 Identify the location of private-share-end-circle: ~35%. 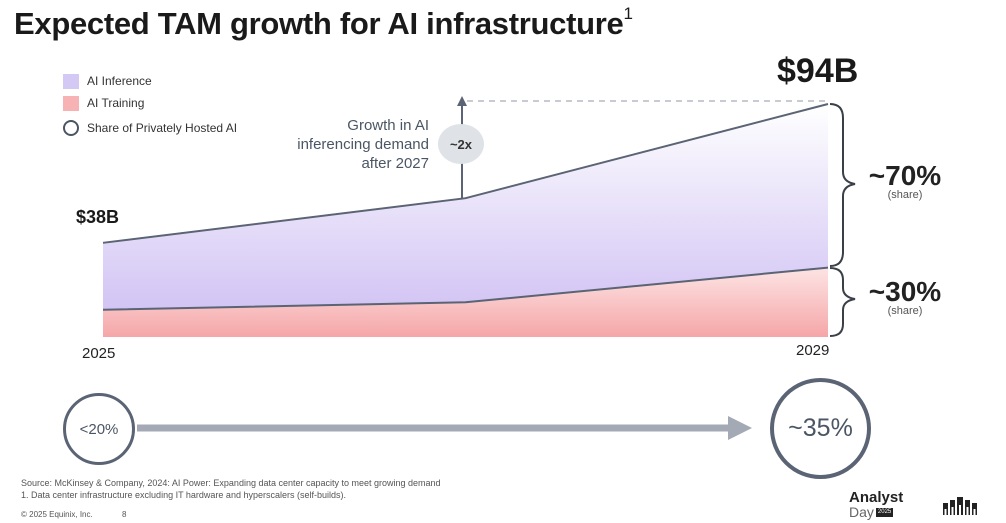
(820, 428).